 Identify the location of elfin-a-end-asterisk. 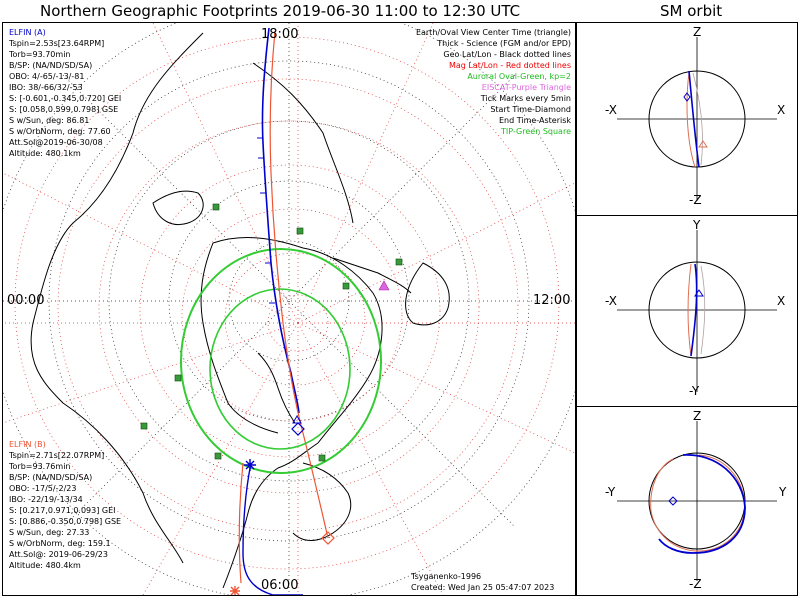
(250, 465).